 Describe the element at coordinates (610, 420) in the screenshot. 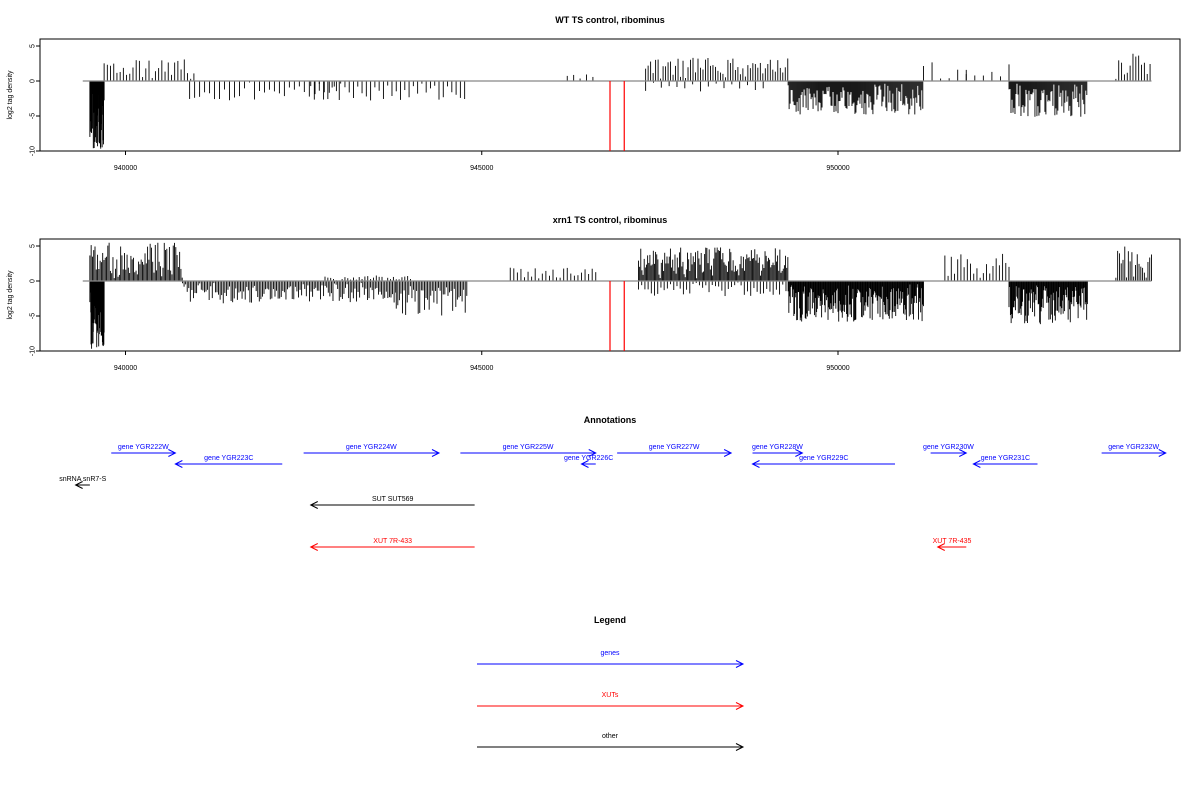

I see `annotations-title: Annotations` at that location.